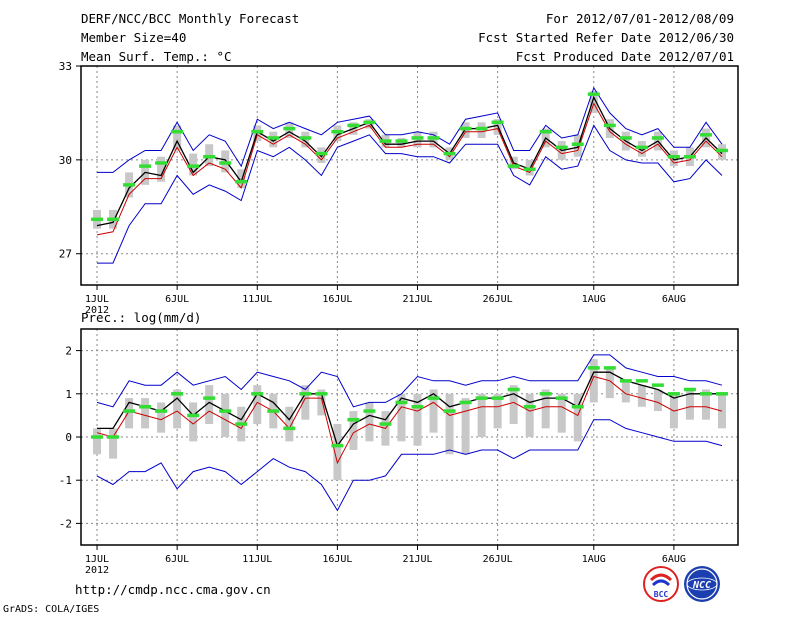  What do you see at coordinates (68, 351) in the screenshot?
I see `prec-ytick-label: 2` at bounding box center [68, 351].